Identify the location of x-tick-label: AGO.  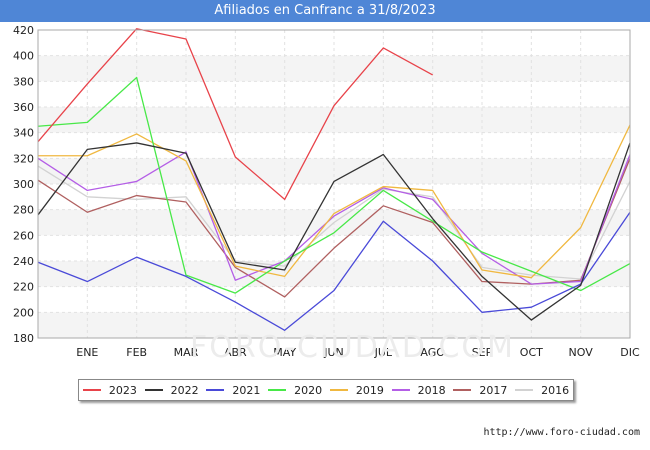
(432, 352).